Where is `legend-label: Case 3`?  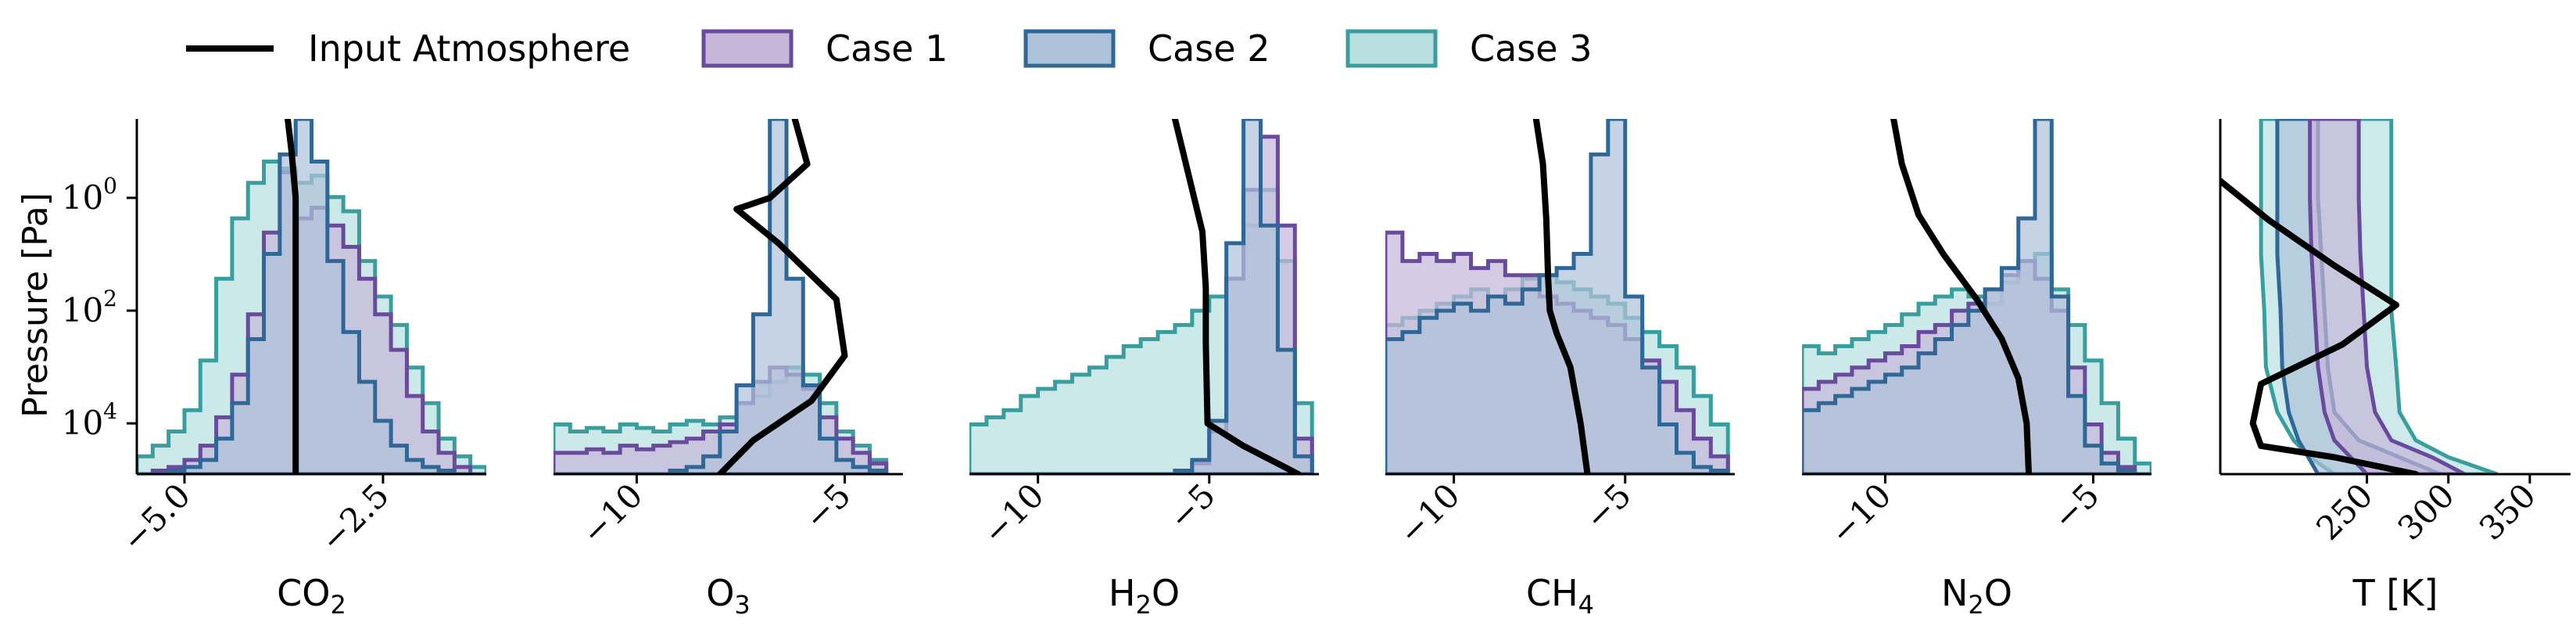 legend-label: Case 3 is located at coordinates (1531, 48).